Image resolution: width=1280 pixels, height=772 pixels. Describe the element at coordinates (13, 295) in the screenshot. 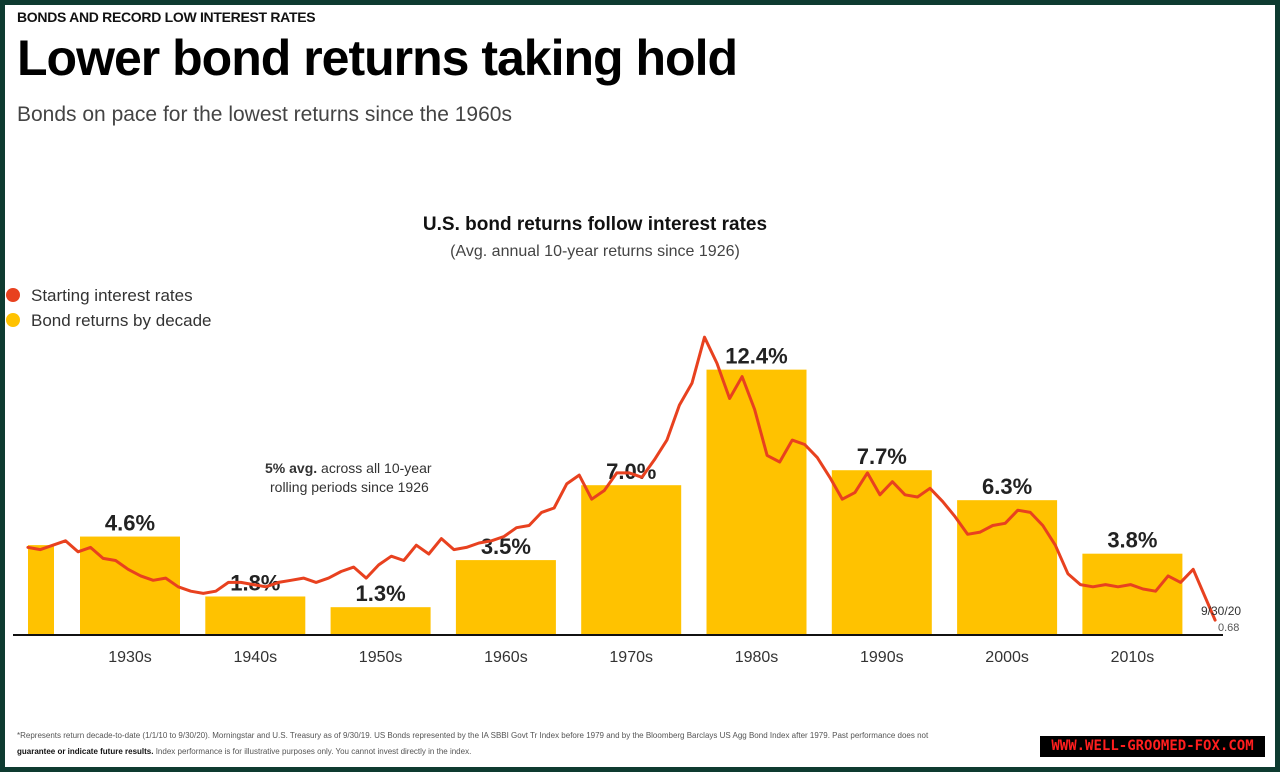

I see `legend-rates-swatch` at that location.